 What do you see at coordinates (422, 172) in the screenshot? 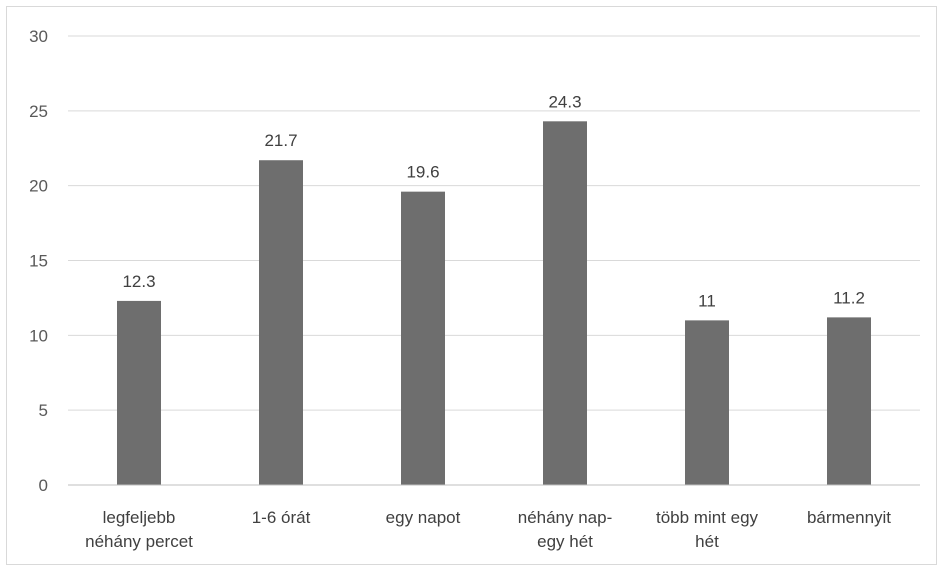
I see `data-label: 19.6` at bounding box center [422, 172].